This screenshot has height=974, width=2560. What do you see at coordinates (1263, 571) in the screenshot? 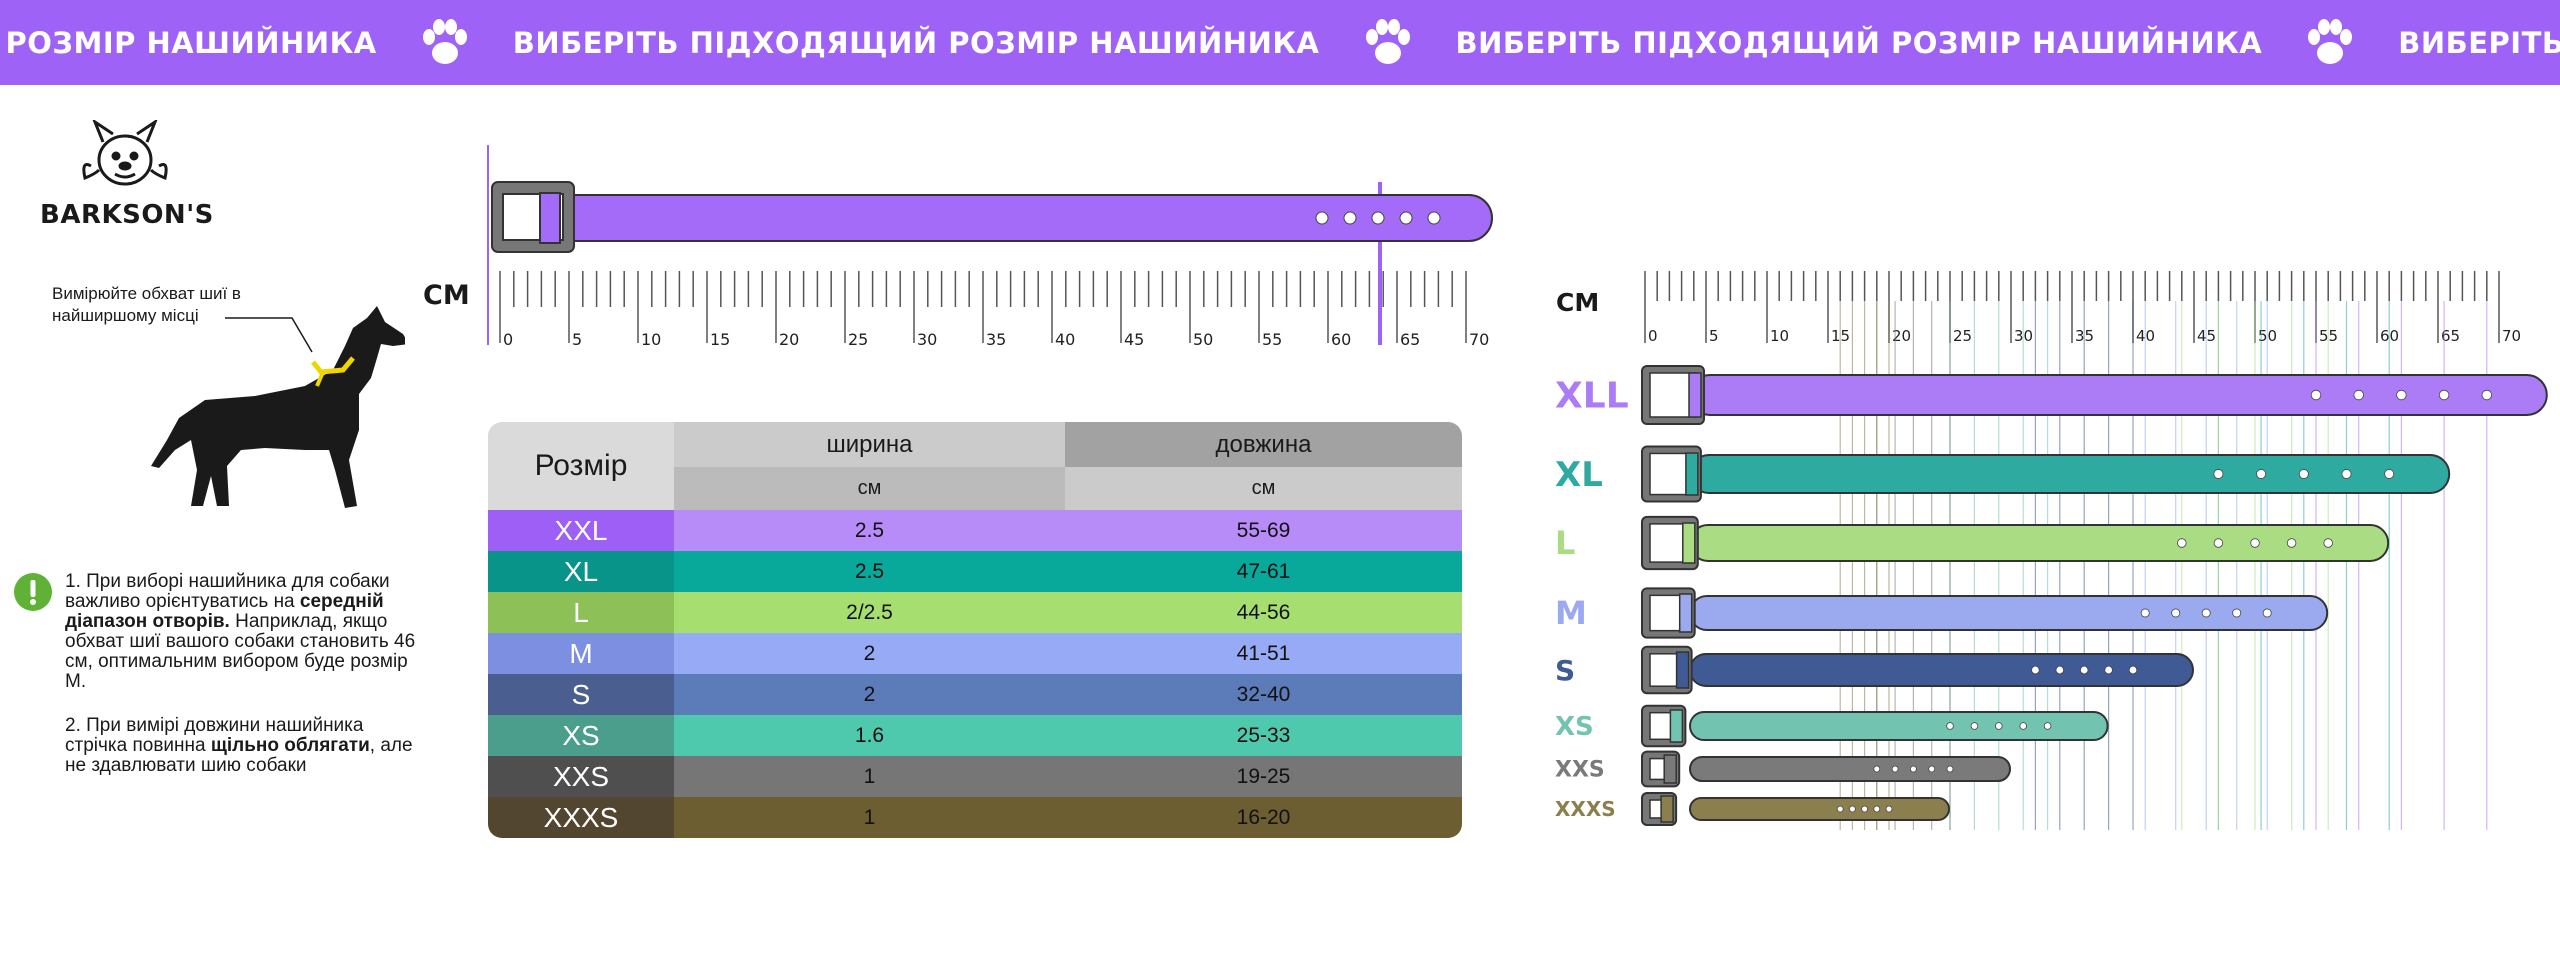
I see `row-length: 47-61` at bounding box center [1263, 571].